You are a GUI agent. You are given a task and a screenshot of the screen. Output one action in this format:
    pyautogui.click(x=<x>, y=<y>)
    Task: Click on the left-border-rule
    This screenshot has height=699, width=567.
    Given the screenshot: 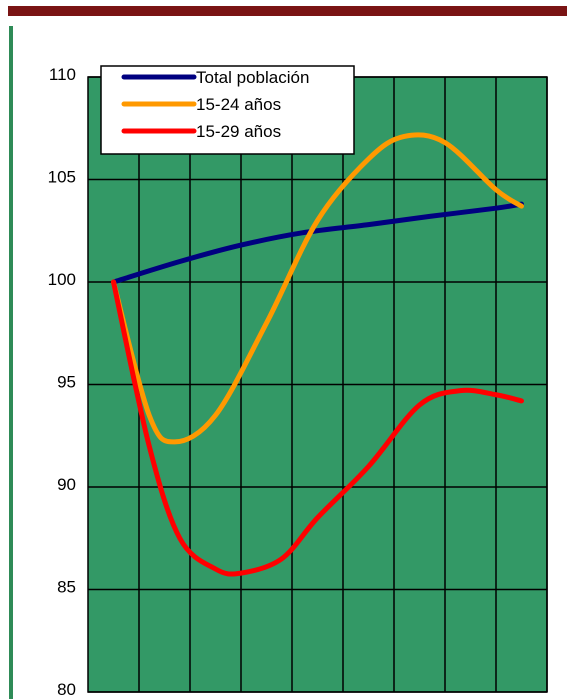 What is the action you would take?
    pyautogui.click(x=11, y=362)
    